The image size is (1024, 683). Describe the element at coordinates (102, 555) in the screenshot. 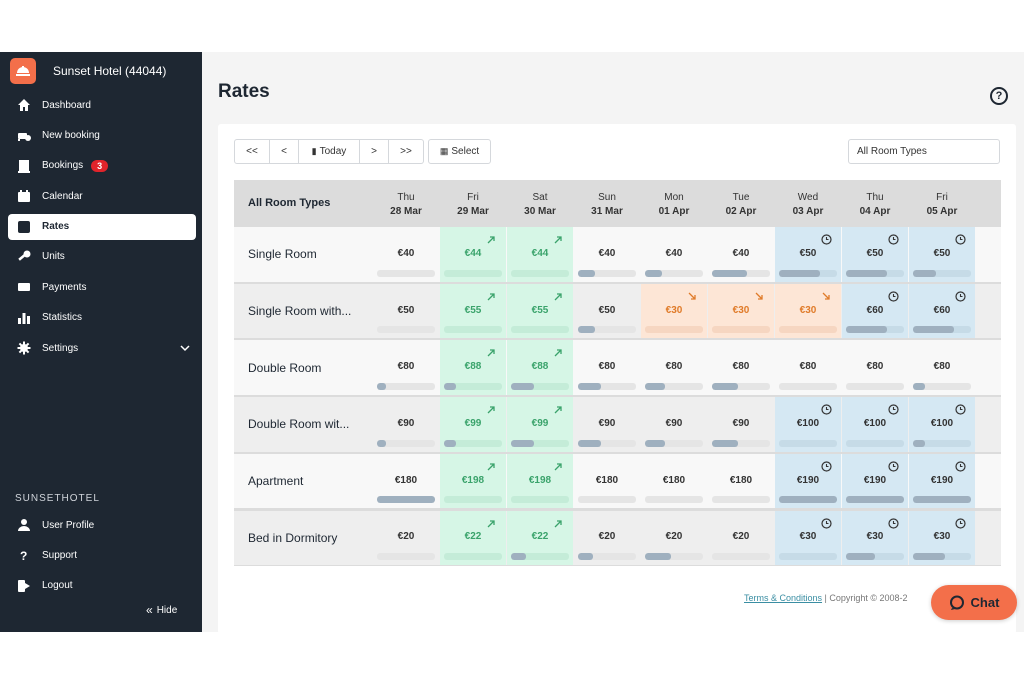

I see `sidebar-item-support: ? Support` at that location.